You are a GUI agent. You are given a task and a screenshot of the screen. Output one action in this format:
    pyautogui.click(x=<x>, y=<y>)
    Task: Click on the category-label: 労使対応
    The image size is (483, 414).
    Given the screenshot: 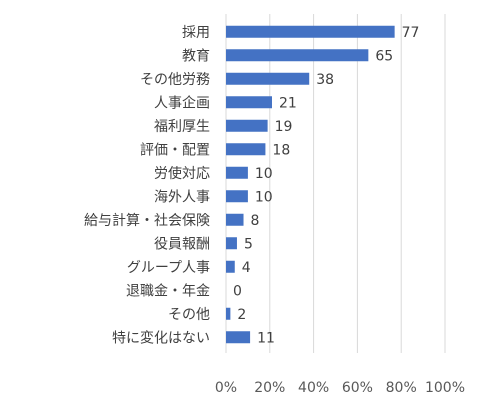 What is the action you would take?
    pyautogui.click(x=182, y=173)
    